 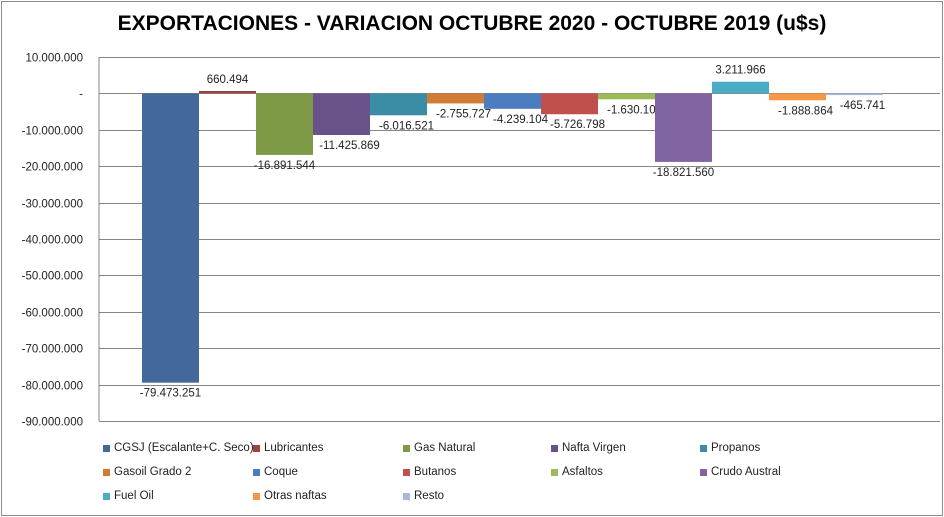 I want to click on legend-item: Coque, so click(x=275, y=472).